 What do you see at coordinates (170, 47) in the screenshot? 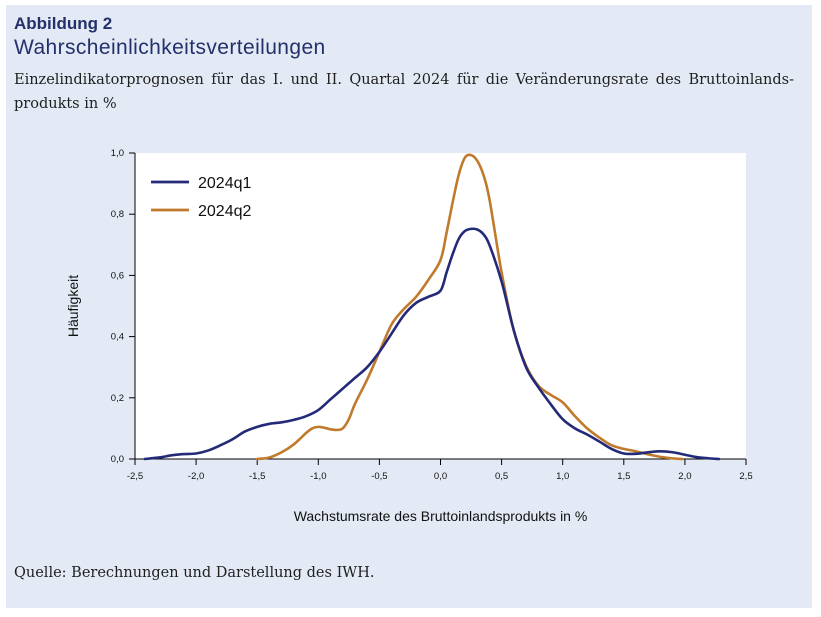
I see `figure-title: Wahrscheinlichkeitsverteilungen` at bounding box center [170, 47].